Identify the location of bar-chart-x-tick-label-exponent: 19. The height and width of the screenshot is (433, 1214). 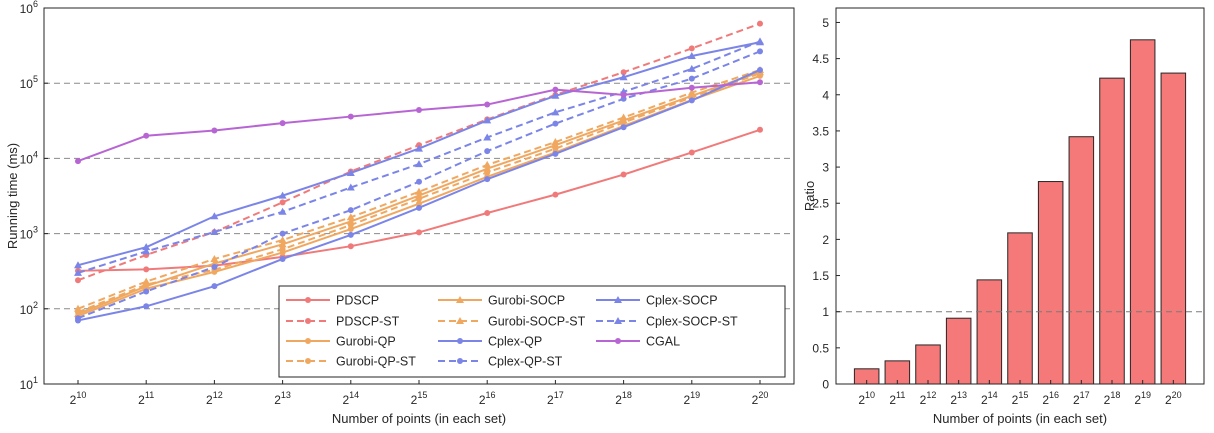
(1146, 395).